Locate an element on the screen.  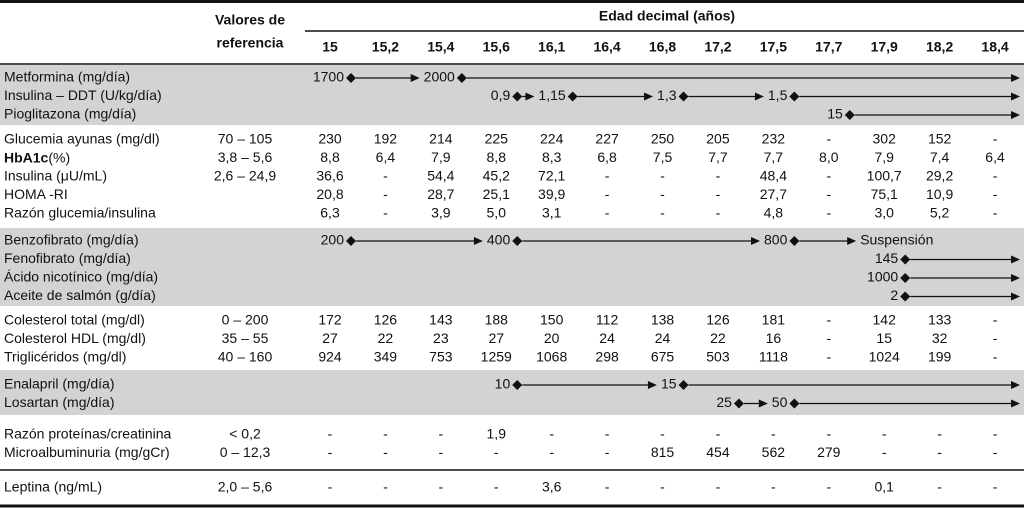
cell-value: 1024 is located at coordinates (884, 357).